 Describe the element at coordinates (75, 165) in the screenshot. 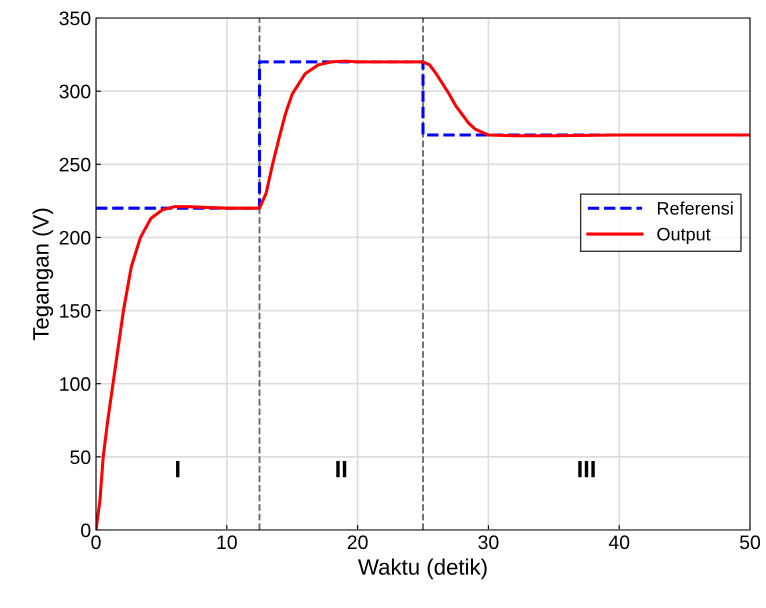

I see `y-tick-label: 250` at that location.